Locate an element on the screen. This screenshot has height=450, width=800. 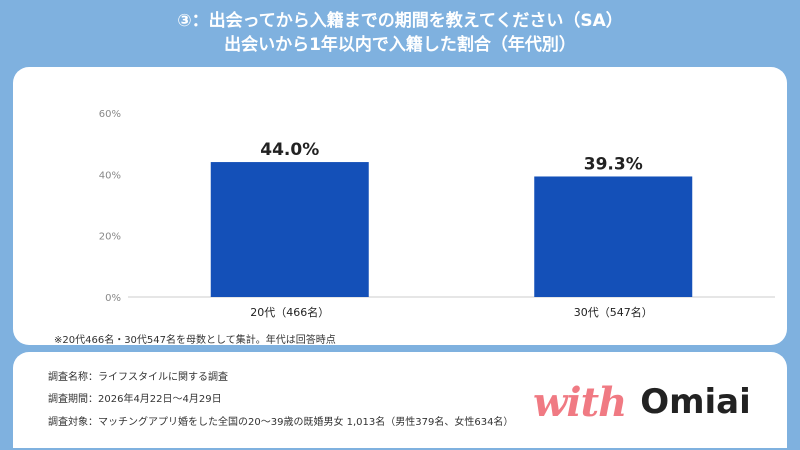
logo-omiai-text: Omiai is located at coordinates (695, 402).